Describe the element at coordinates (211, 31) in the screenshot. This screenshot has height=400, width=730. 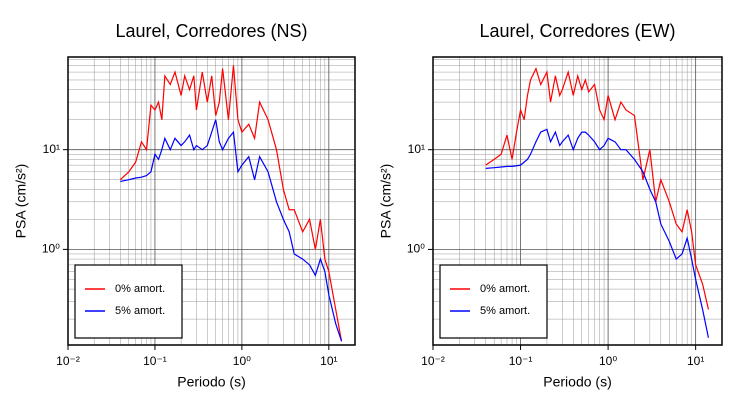
I see `chart-title: Laurel, Corredores (NS)` at that location.